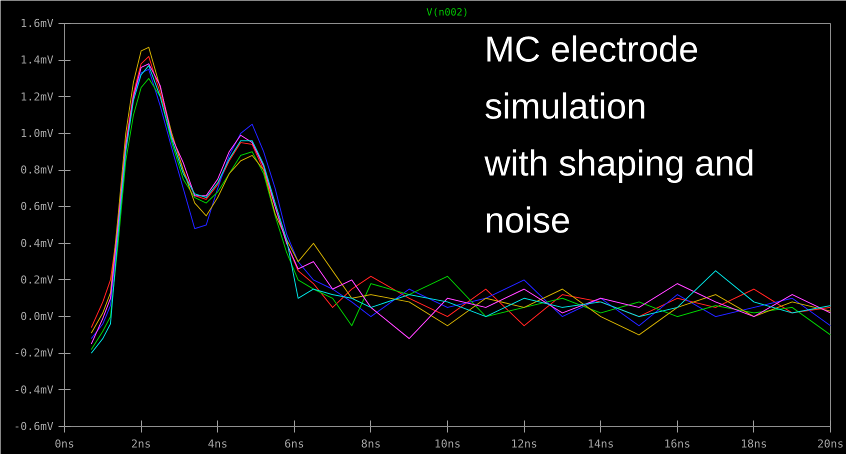  I want to click on x-tick-label: 20ns, so click(830, 444).